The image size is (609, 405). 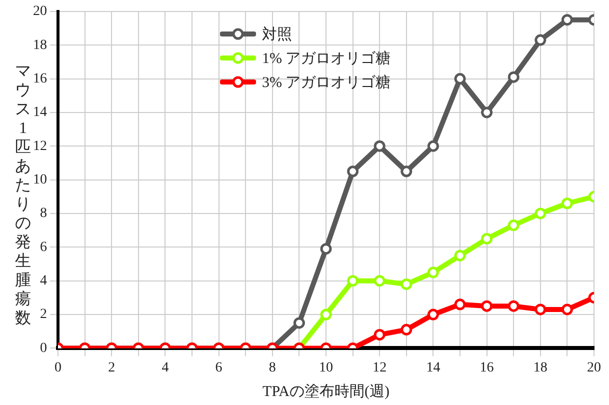 I want to click on y-tick-label: 6, so click(x=43, y=247).